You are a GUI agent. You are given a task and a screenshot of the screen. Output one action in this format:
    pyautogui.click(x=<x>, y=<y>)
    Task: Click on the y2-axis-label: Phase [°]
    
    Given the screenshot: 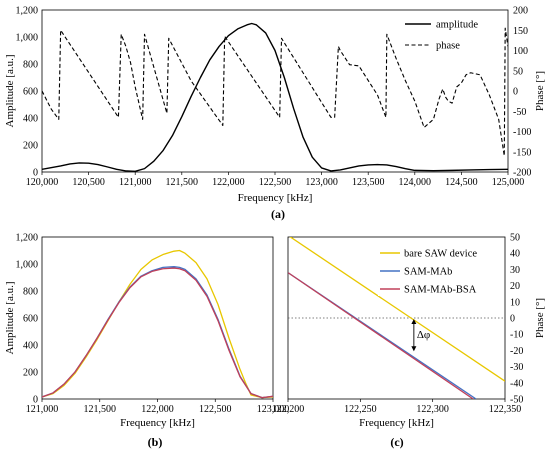 What is the action you would take?
    pyautogui.click(x=540, y=91)
    